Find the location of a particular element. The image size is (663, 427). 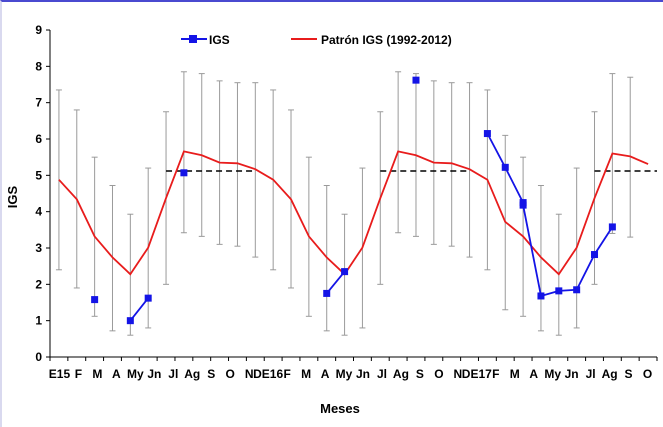

y-tick-label: 3 is located at coordinates (38, 248).